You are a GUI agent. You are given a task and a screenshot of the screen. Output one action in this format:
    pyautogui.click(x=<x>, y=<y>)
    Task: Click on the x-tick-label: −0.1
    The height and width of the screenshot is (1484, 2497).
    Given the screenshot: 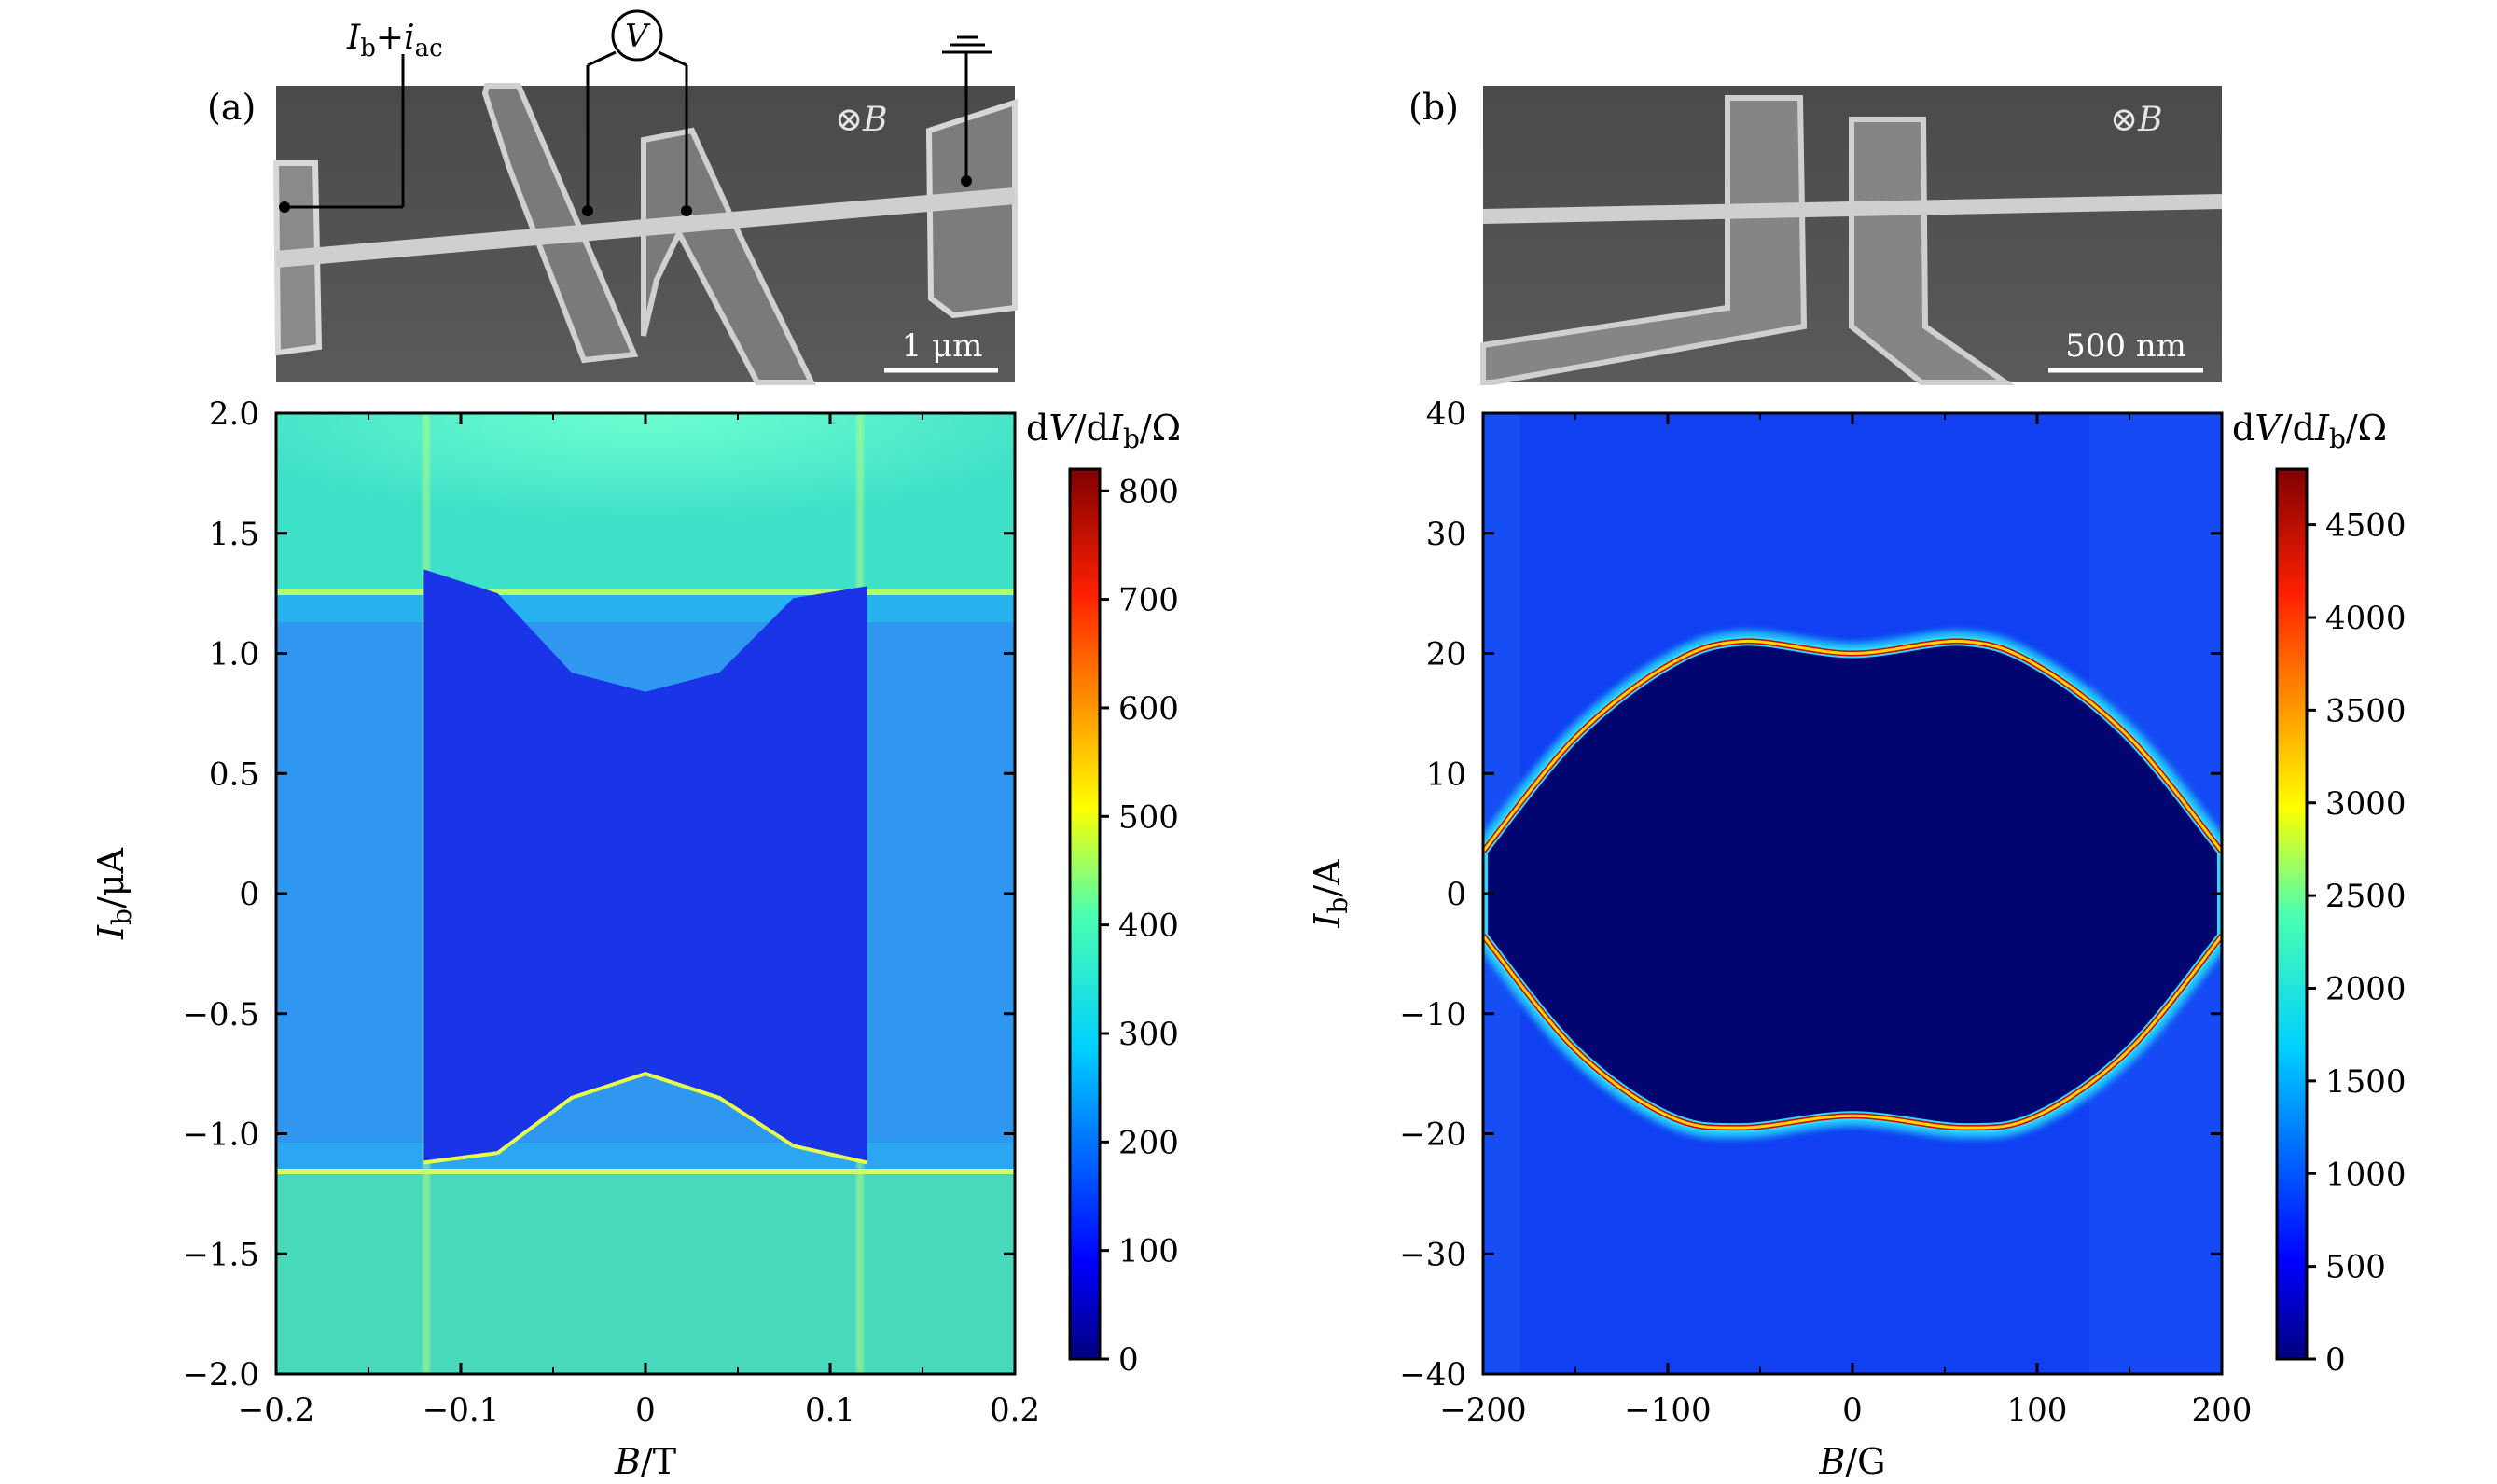 What is the action you would take?
    pyautogui.click(x=461, y=1410)
    